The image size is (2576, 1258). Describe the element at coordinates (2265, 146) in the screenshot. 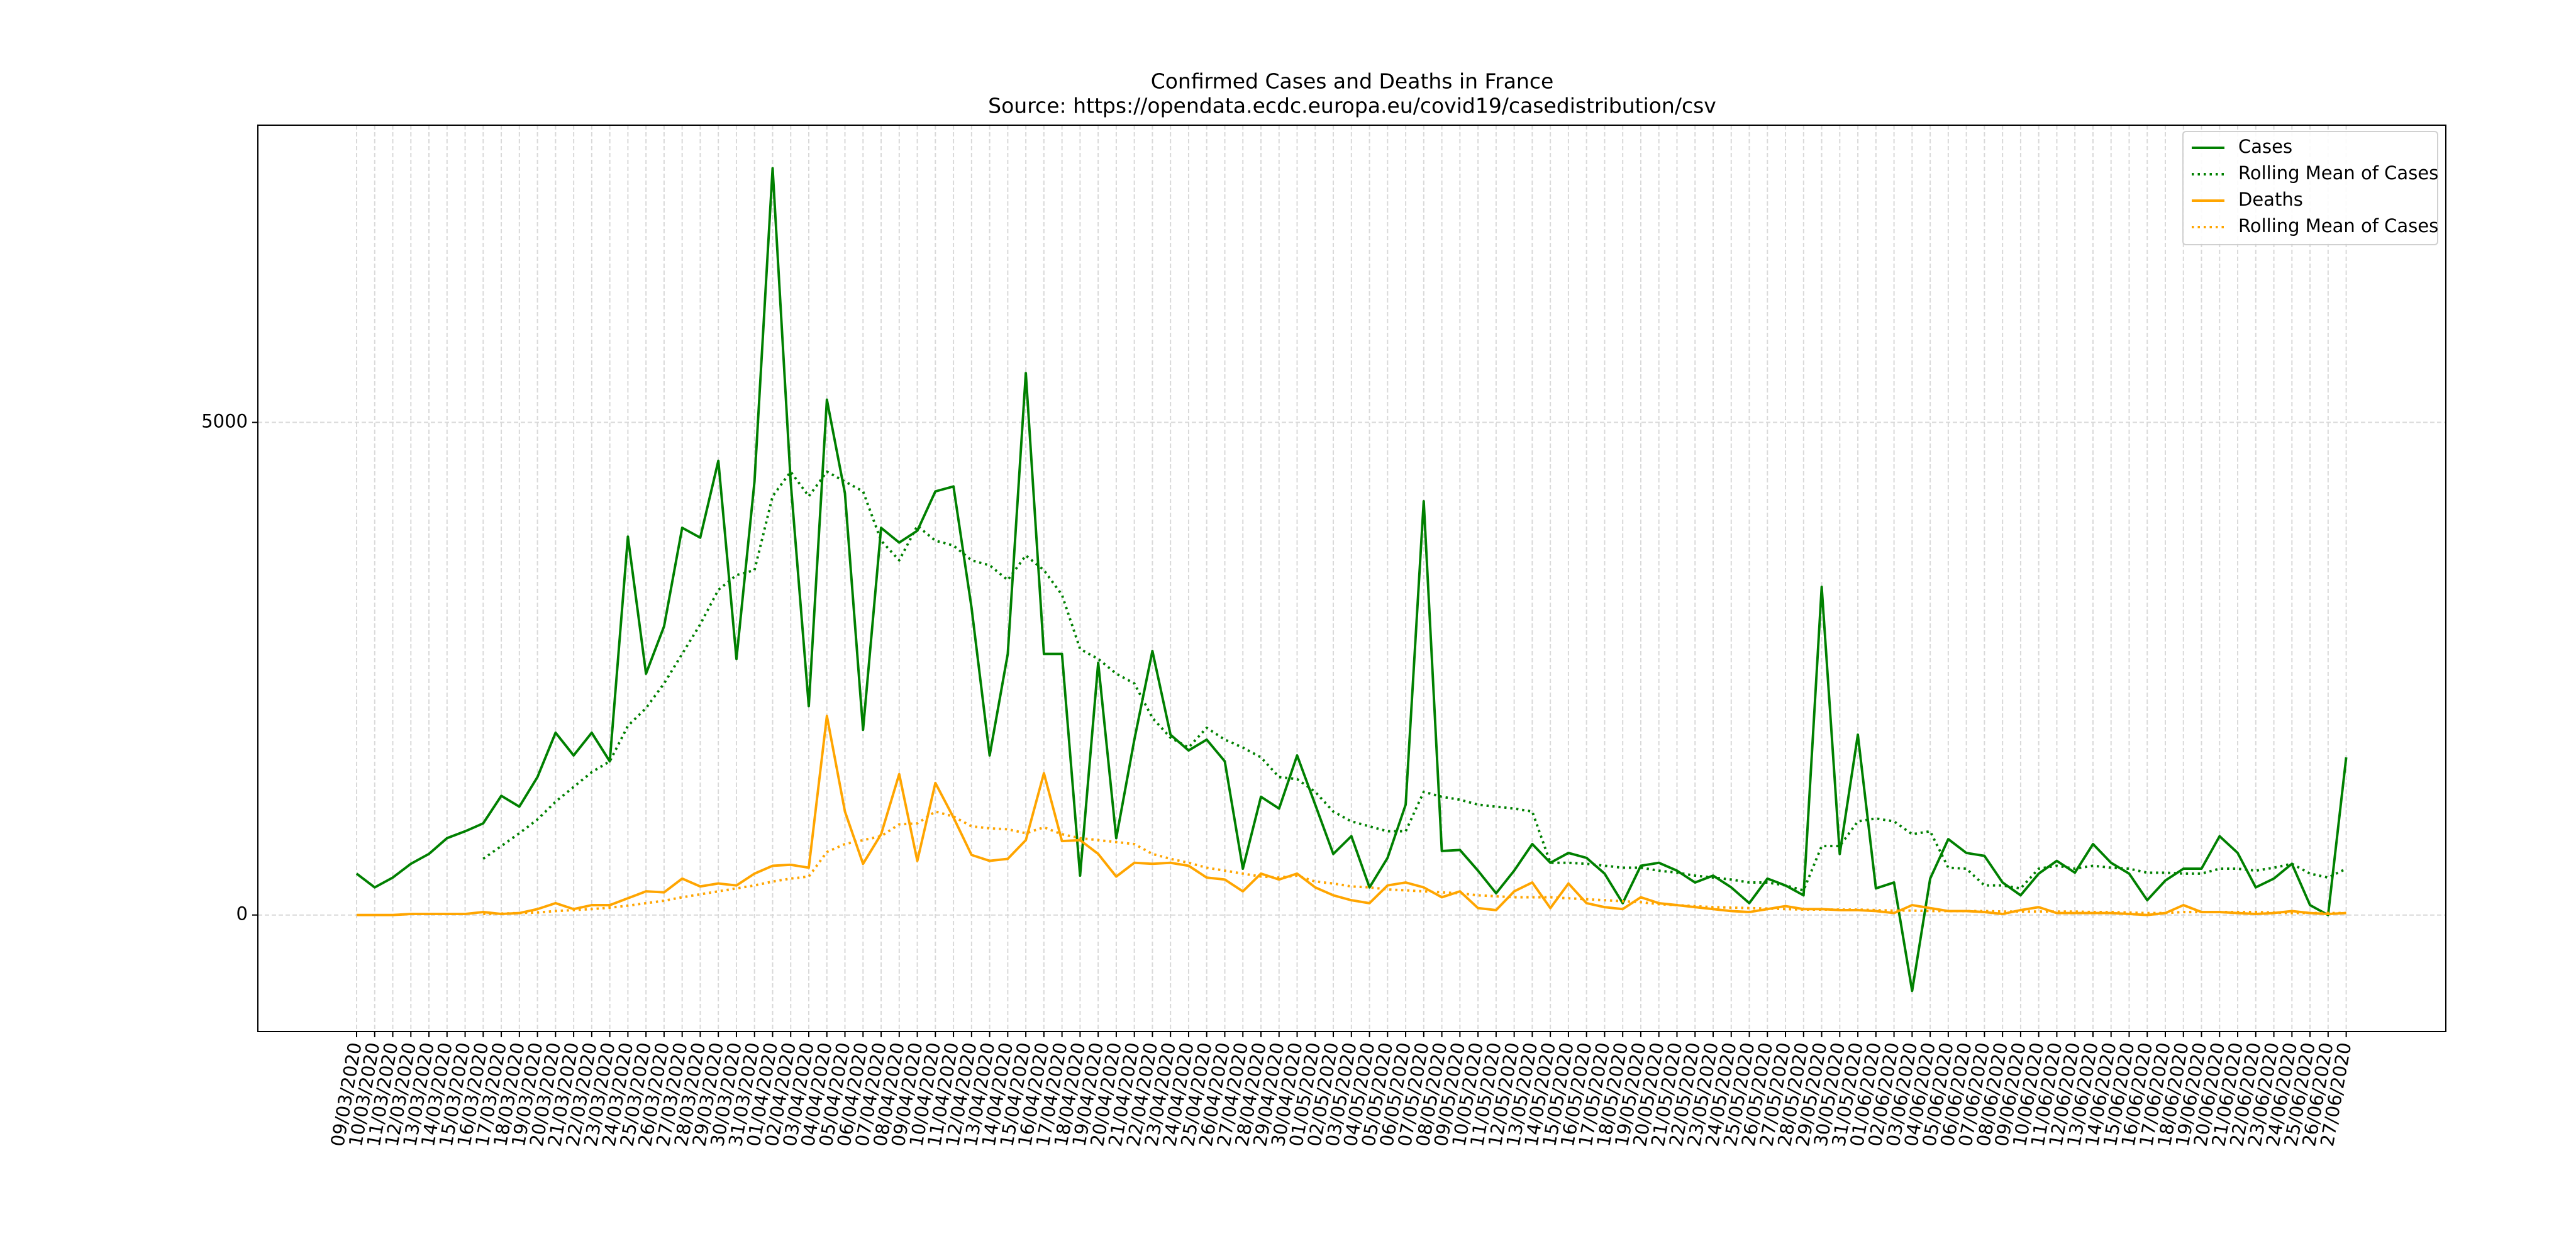

I see `legend-label: Cases` at that location.